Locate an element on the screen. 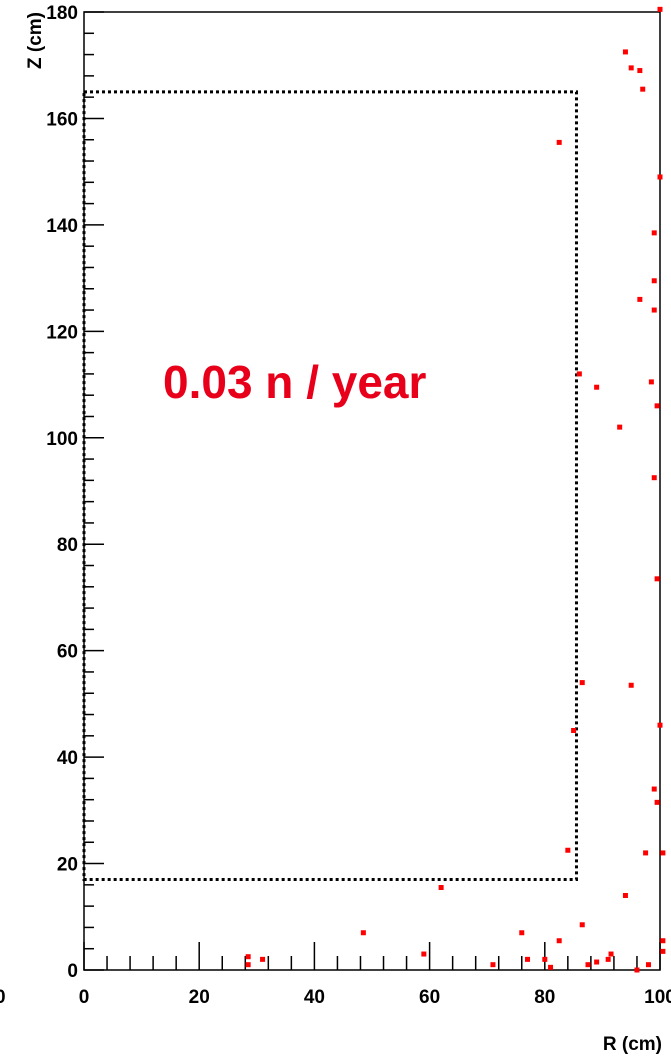 The image size is (671, 1062). x-tick-label: 80 is located at coordinates (544, 997).